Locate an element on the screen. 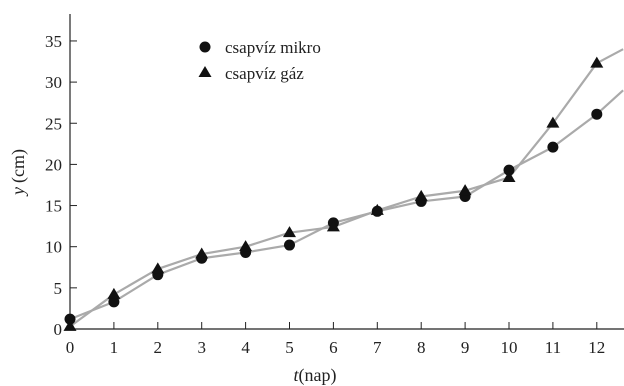 This screenshot has width=624, height=386. x-tick-label: 5 is located at coordinates (289, 347).